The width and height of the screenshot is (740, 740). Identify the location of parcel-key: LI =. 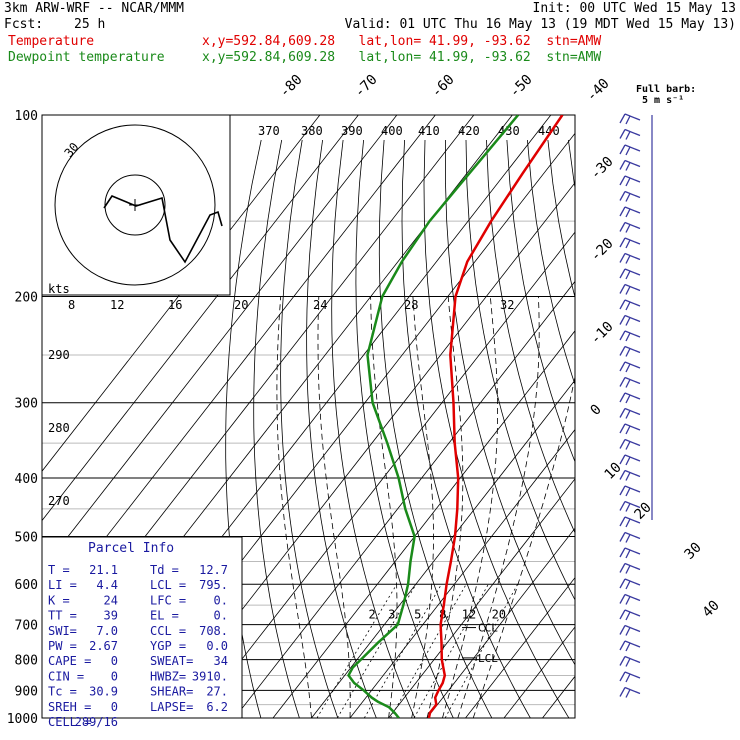
(62, 585).